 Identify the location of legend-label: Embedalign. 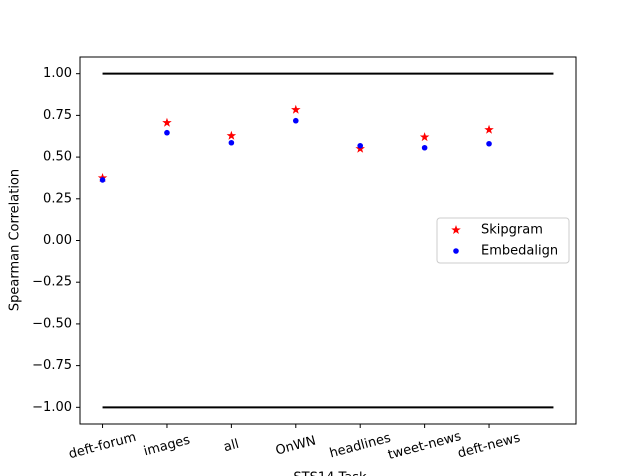
(519, 251).